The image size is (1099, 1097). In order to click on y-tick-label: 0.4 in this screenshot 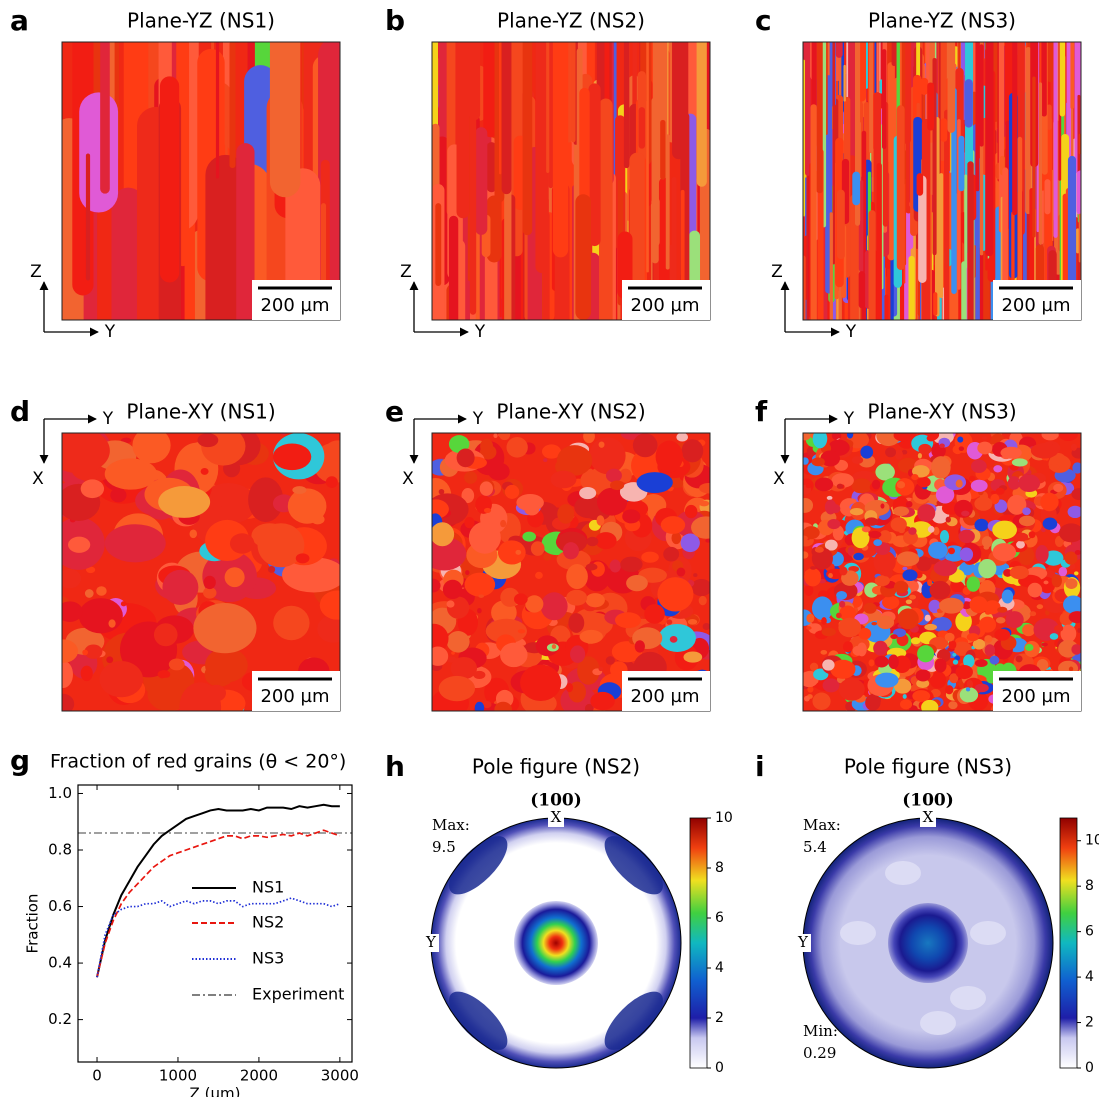, I will do `click(60, 963)`.